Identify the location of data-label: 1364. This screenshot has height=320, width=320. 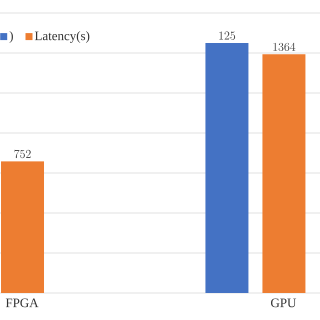
(284, 47).